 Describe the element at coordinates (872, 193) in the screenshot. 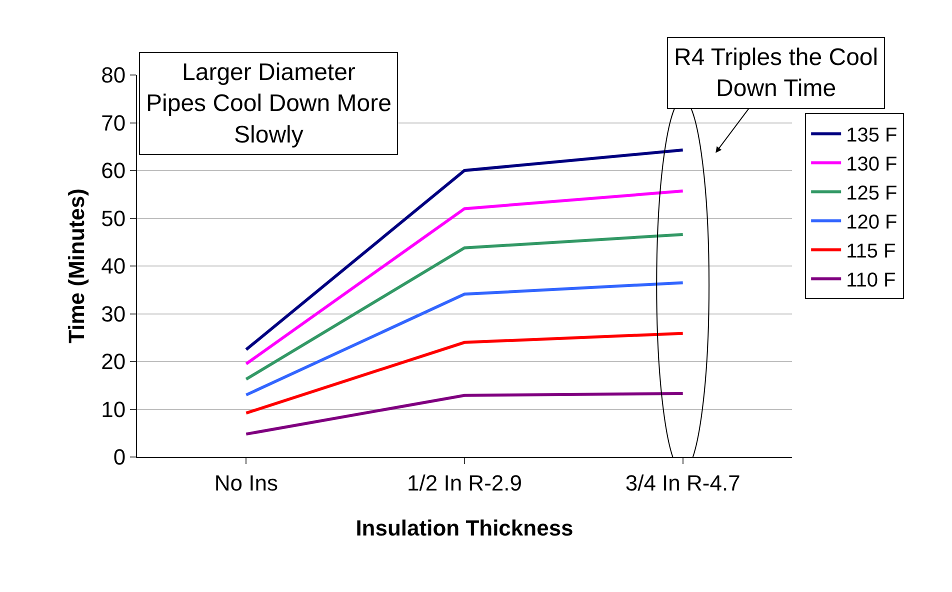

I see `legend-label: 125 F` at that location.